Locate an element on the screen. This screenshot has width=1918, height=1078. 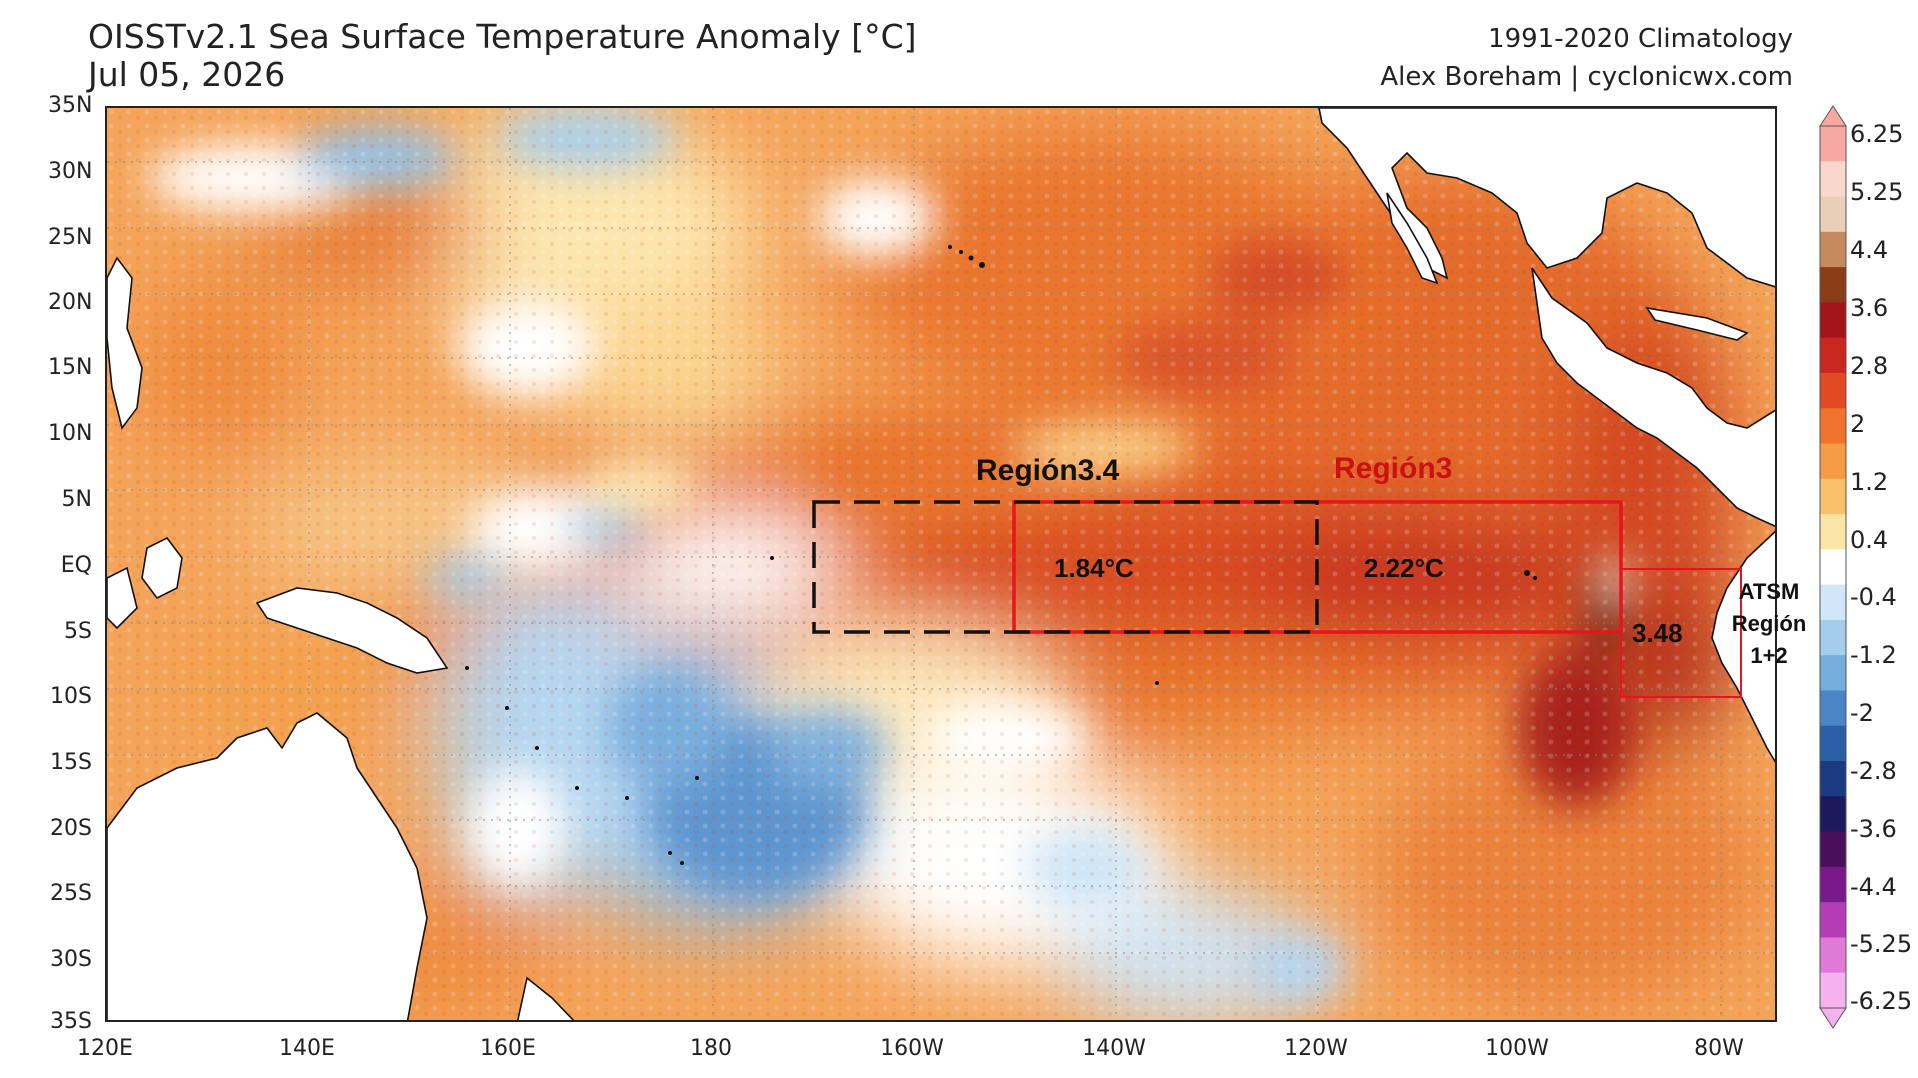
colorbar-outline is located at coordinates (1833, 567).